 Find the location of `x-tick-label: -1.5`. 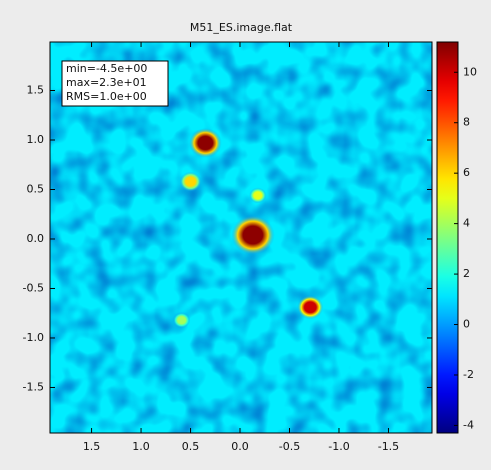

x-tick-label: -1.5 is located at coordinates (388, 446).